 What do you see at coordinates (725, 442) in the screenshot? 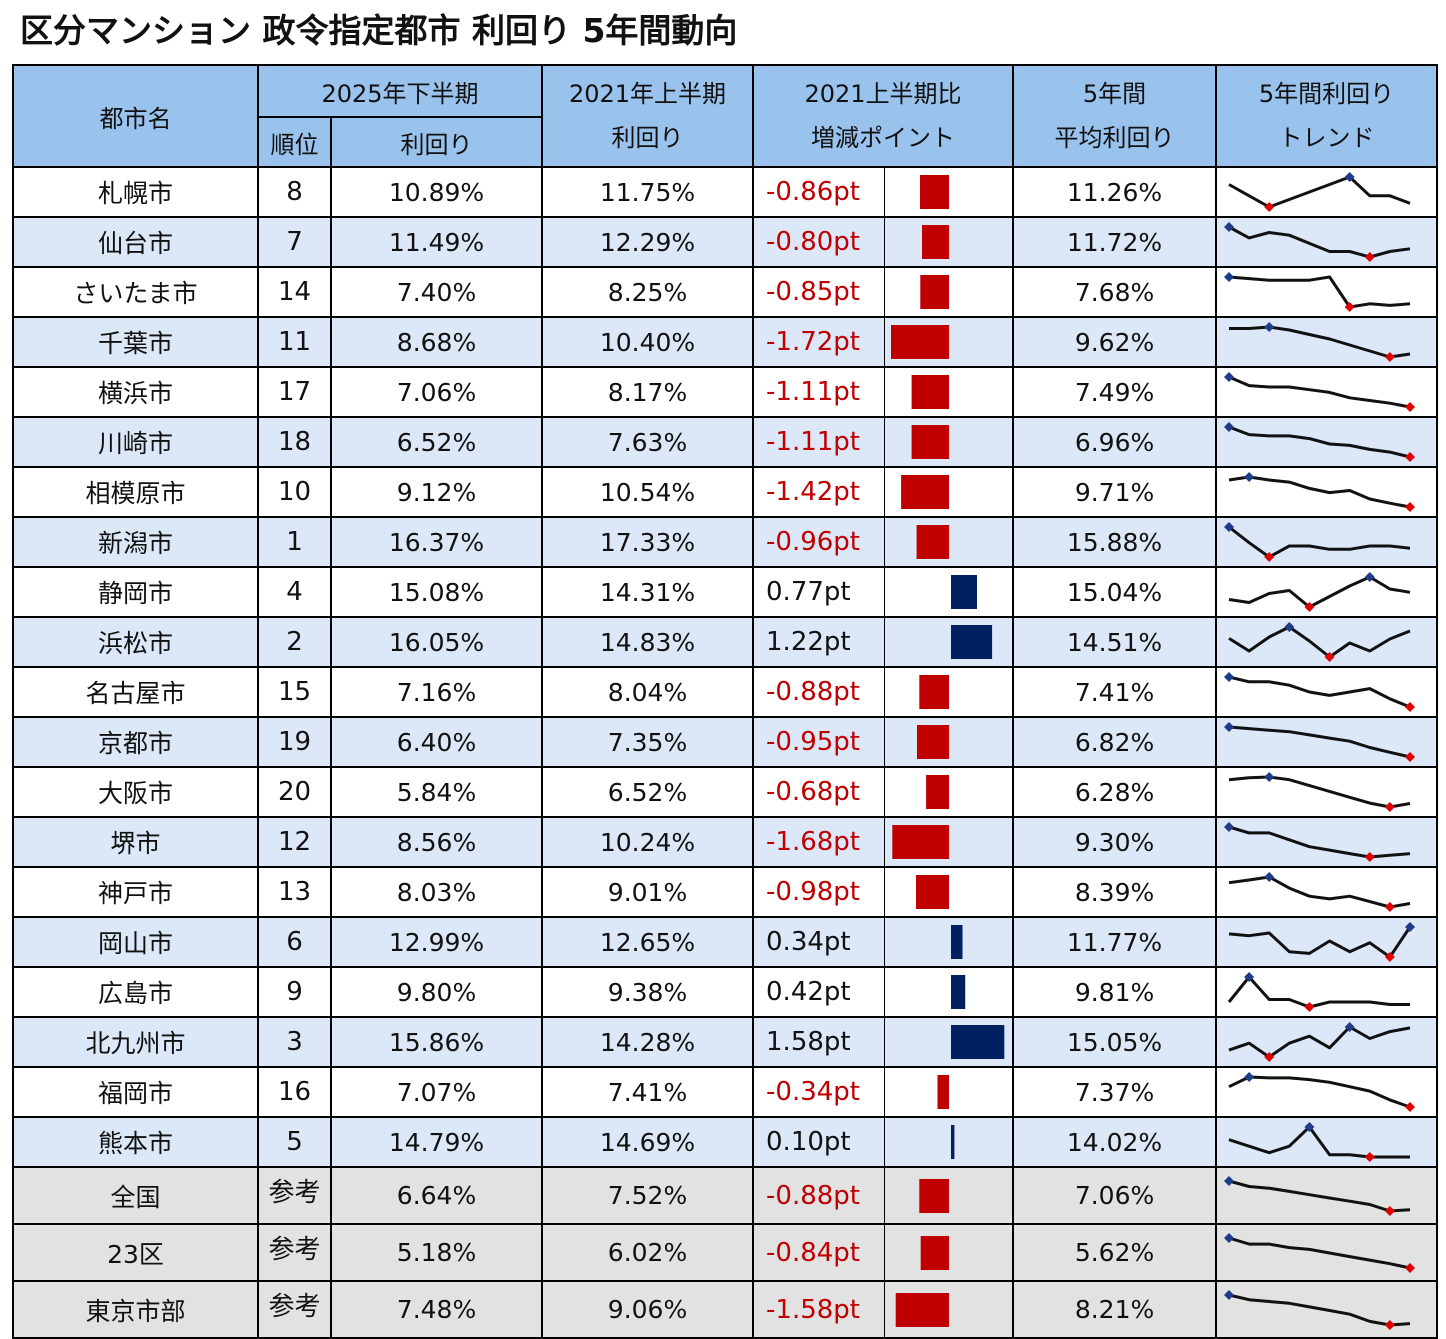
I see `table-row: 川崎市 18 6.52% 7.63% -1.11pt 6.96%` at bounding box center [725, 442].